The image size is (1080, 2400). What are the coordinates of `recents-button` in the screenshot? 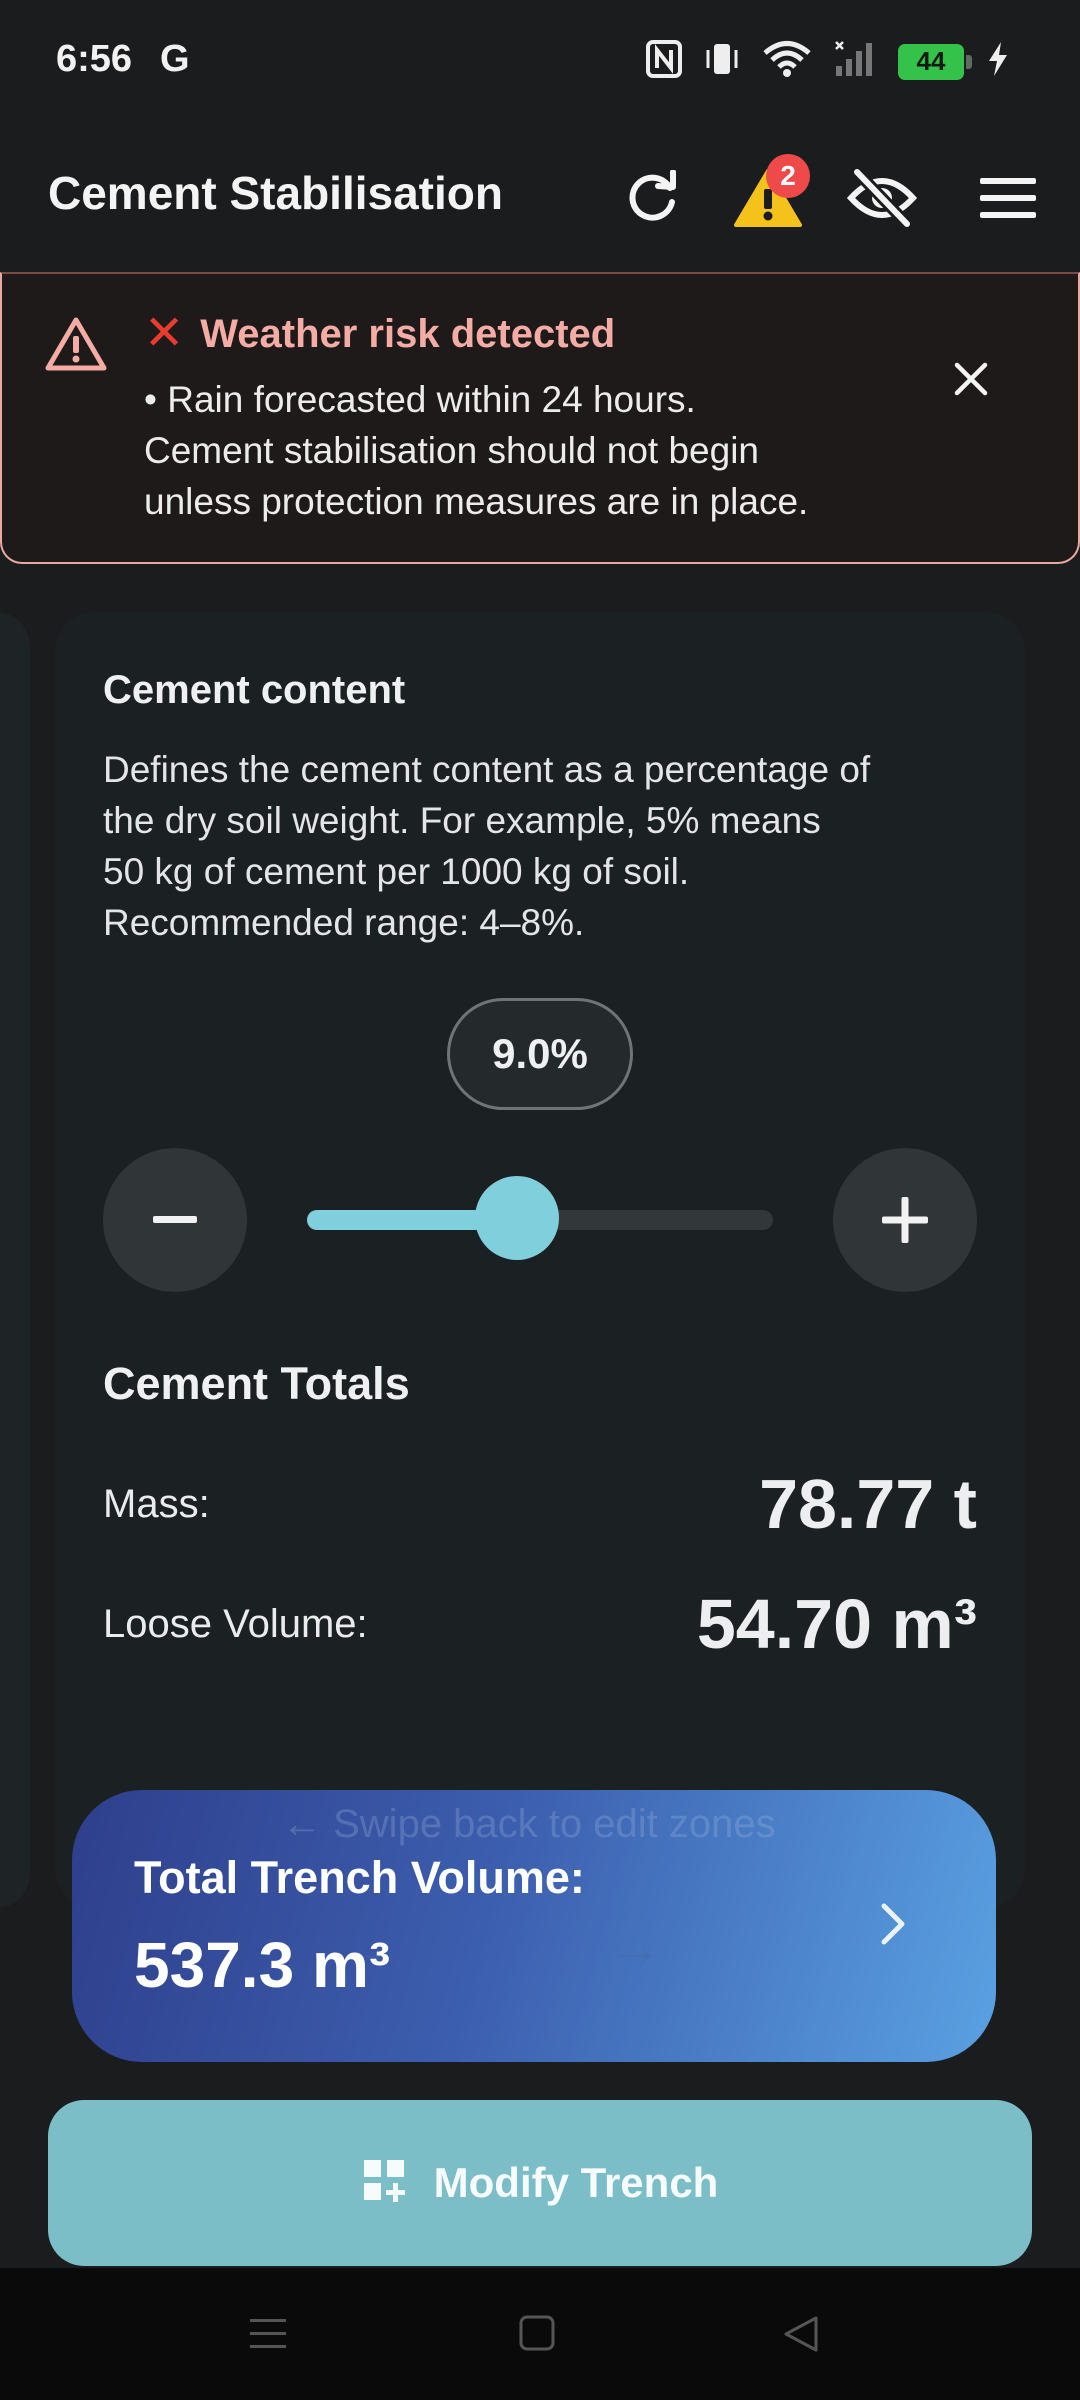 It's located at (268, 2336).